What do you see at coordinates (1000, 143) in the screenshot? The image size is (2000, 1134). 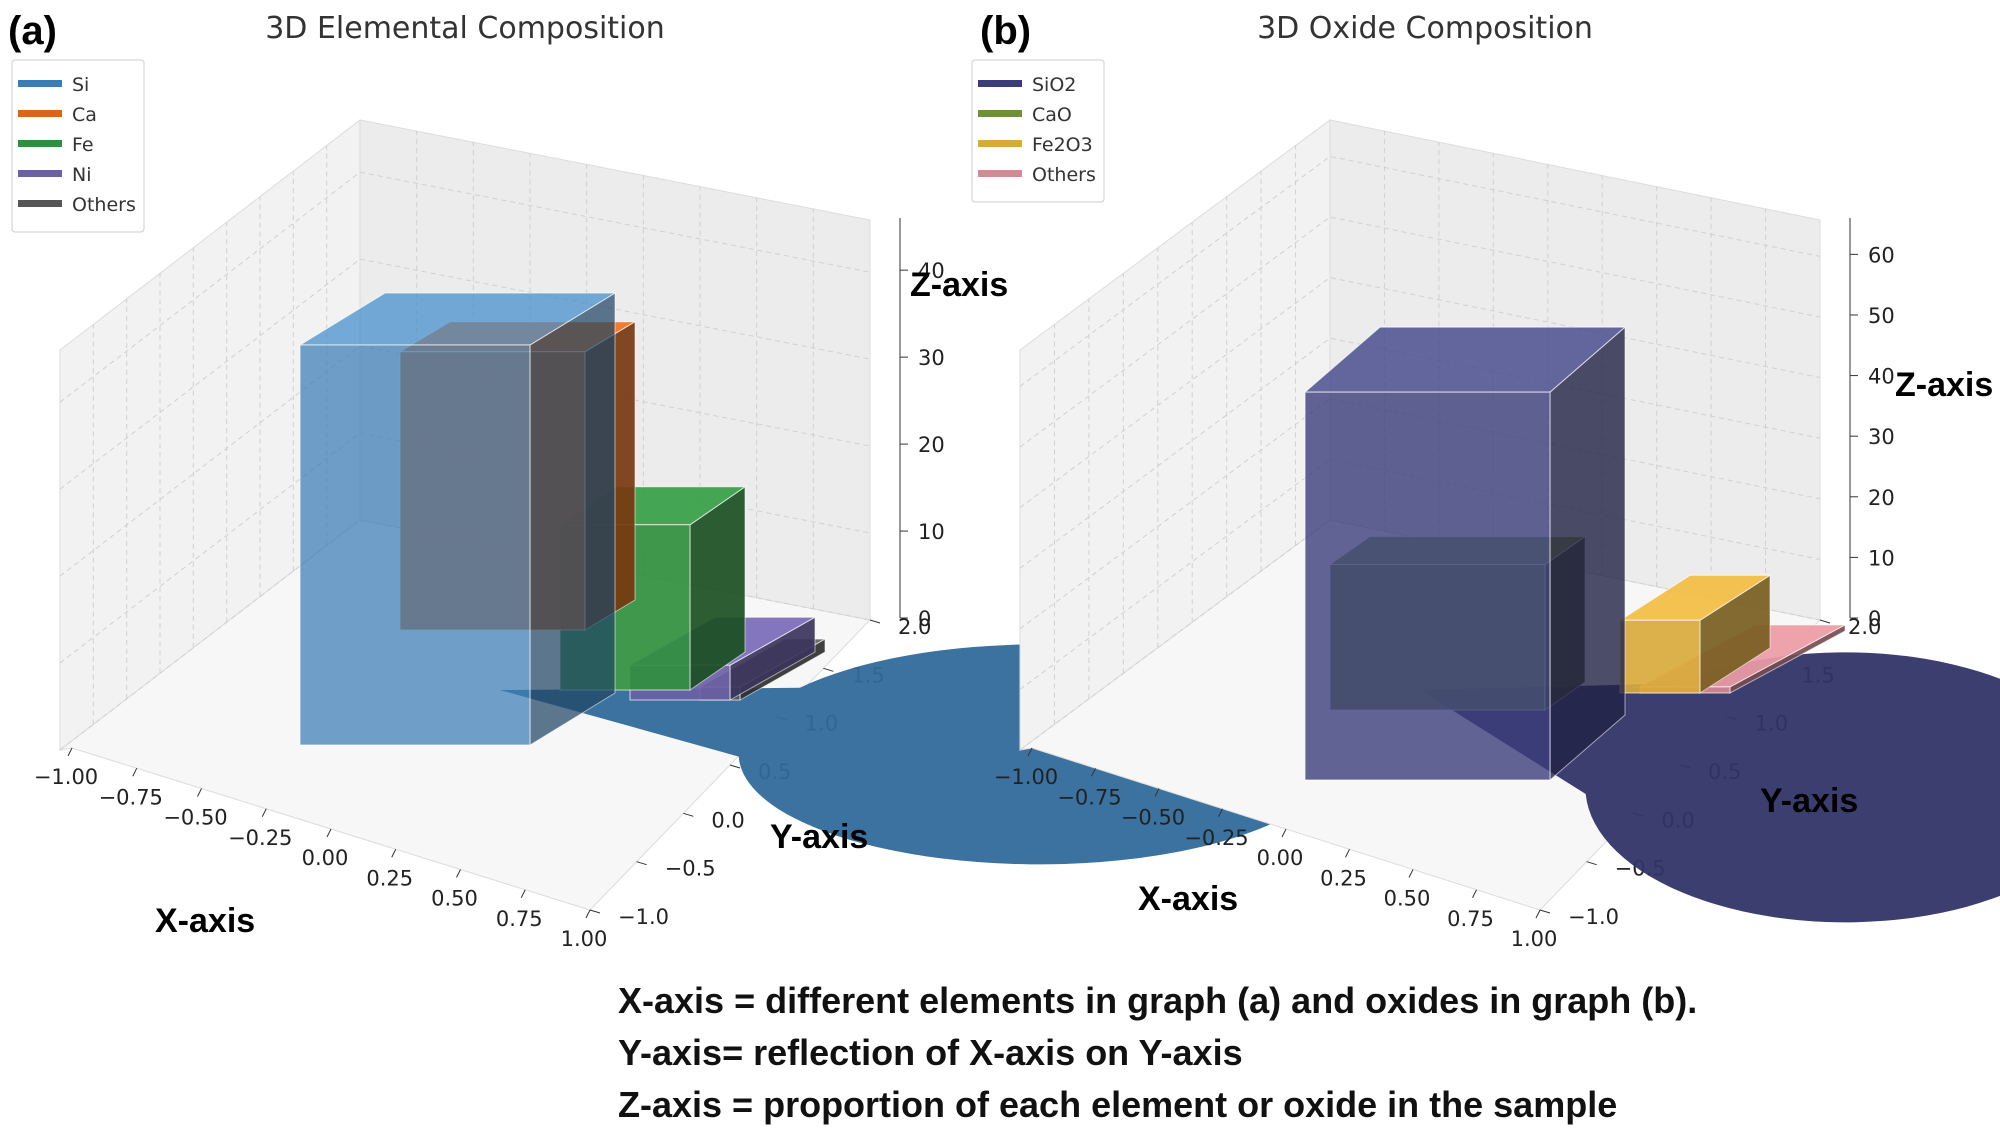 I see `legend-swatch-fe2o3` at bounding box center [1000, 143].